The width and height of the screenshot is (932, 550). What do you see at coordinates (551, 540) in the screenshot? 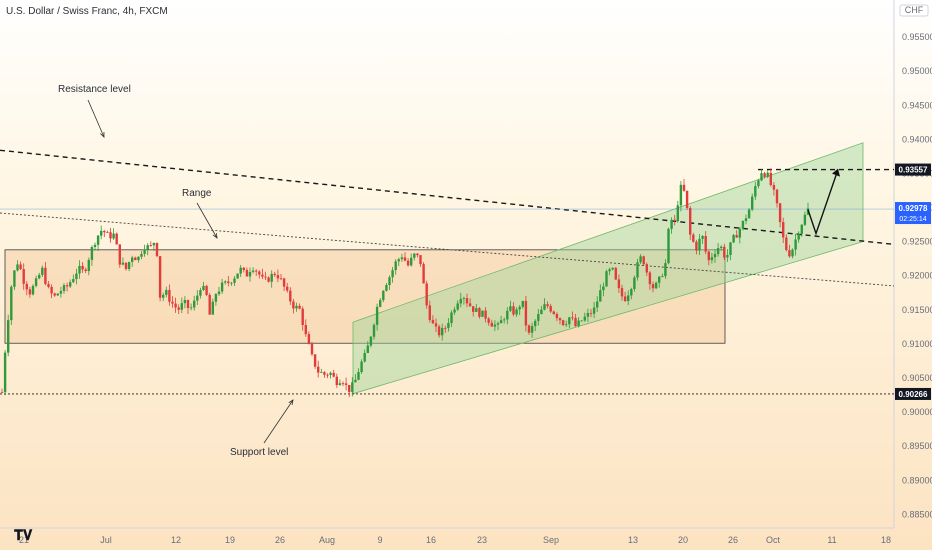
I see `time-tick-label: Sep` at bounding box center [551, 540].